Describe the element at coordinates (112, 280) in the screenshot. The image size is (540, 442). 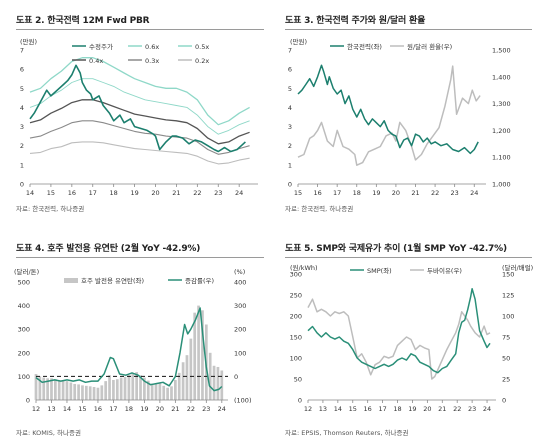
I see `legend-coal-price: 호주 발전용 유연탄(좌)` at that location.